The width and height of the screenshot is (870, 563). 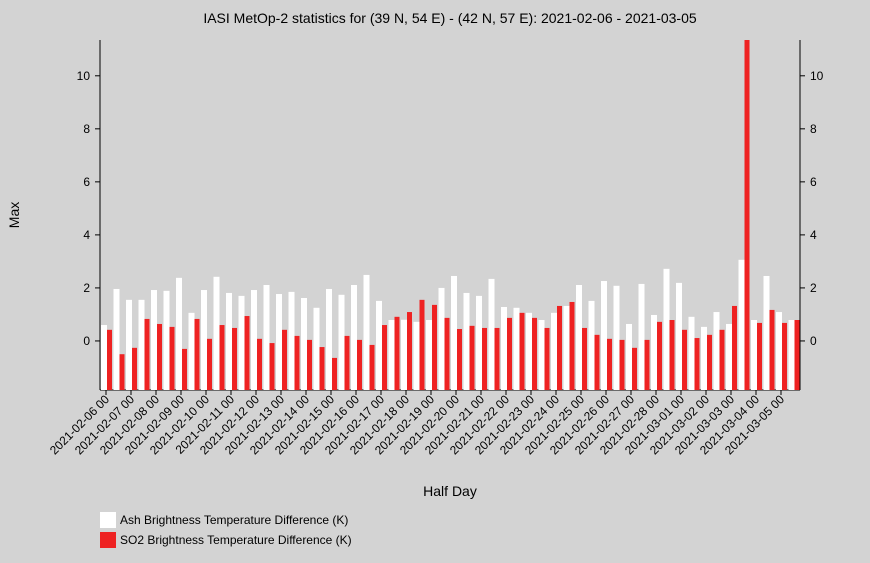 What do you see at coordinates (450, 491) in the screenshot?
I see `x-axis-label: Half Day` at bounding box center [450, 491].